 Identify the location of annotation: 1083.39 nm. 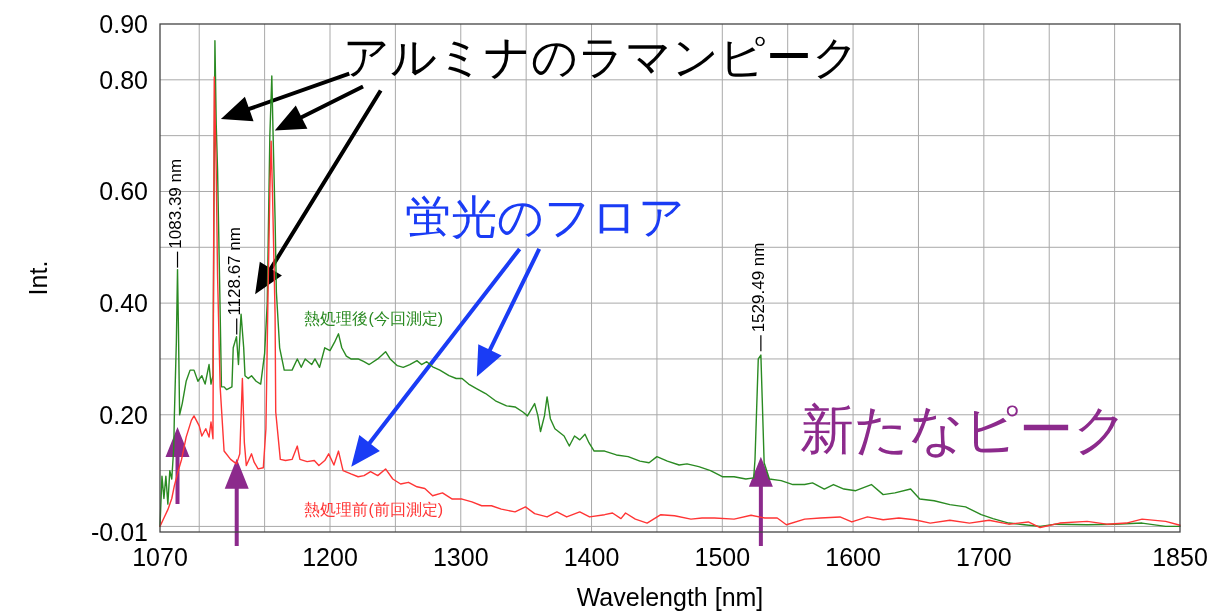
(175, 203).